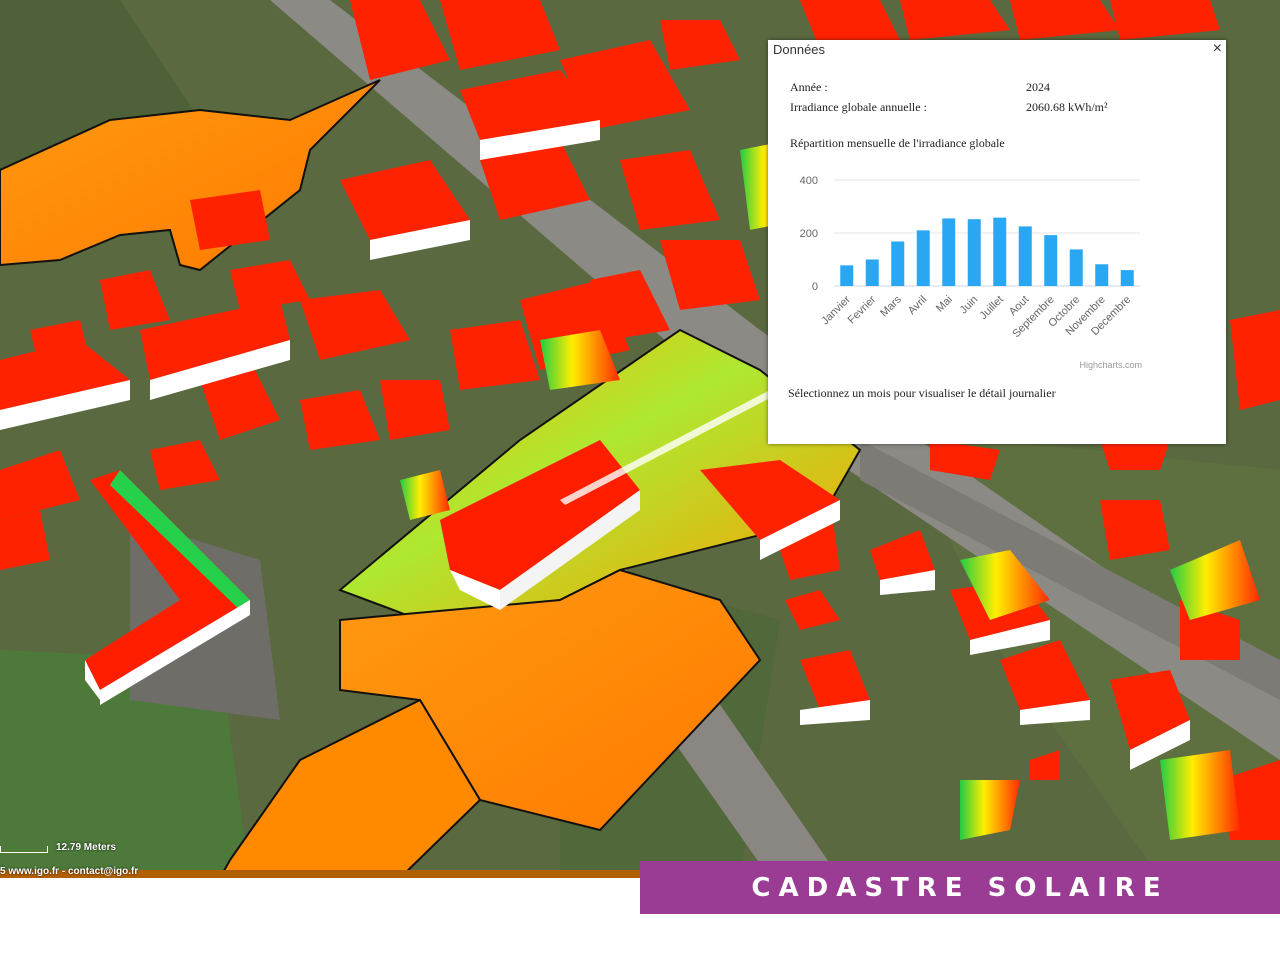 The width and height of the screenshot is (1280, 960). What do you see at coordinates (799, 49) in the screenshot?
I see `popup-title: Données` at bounding box center [799, 49].